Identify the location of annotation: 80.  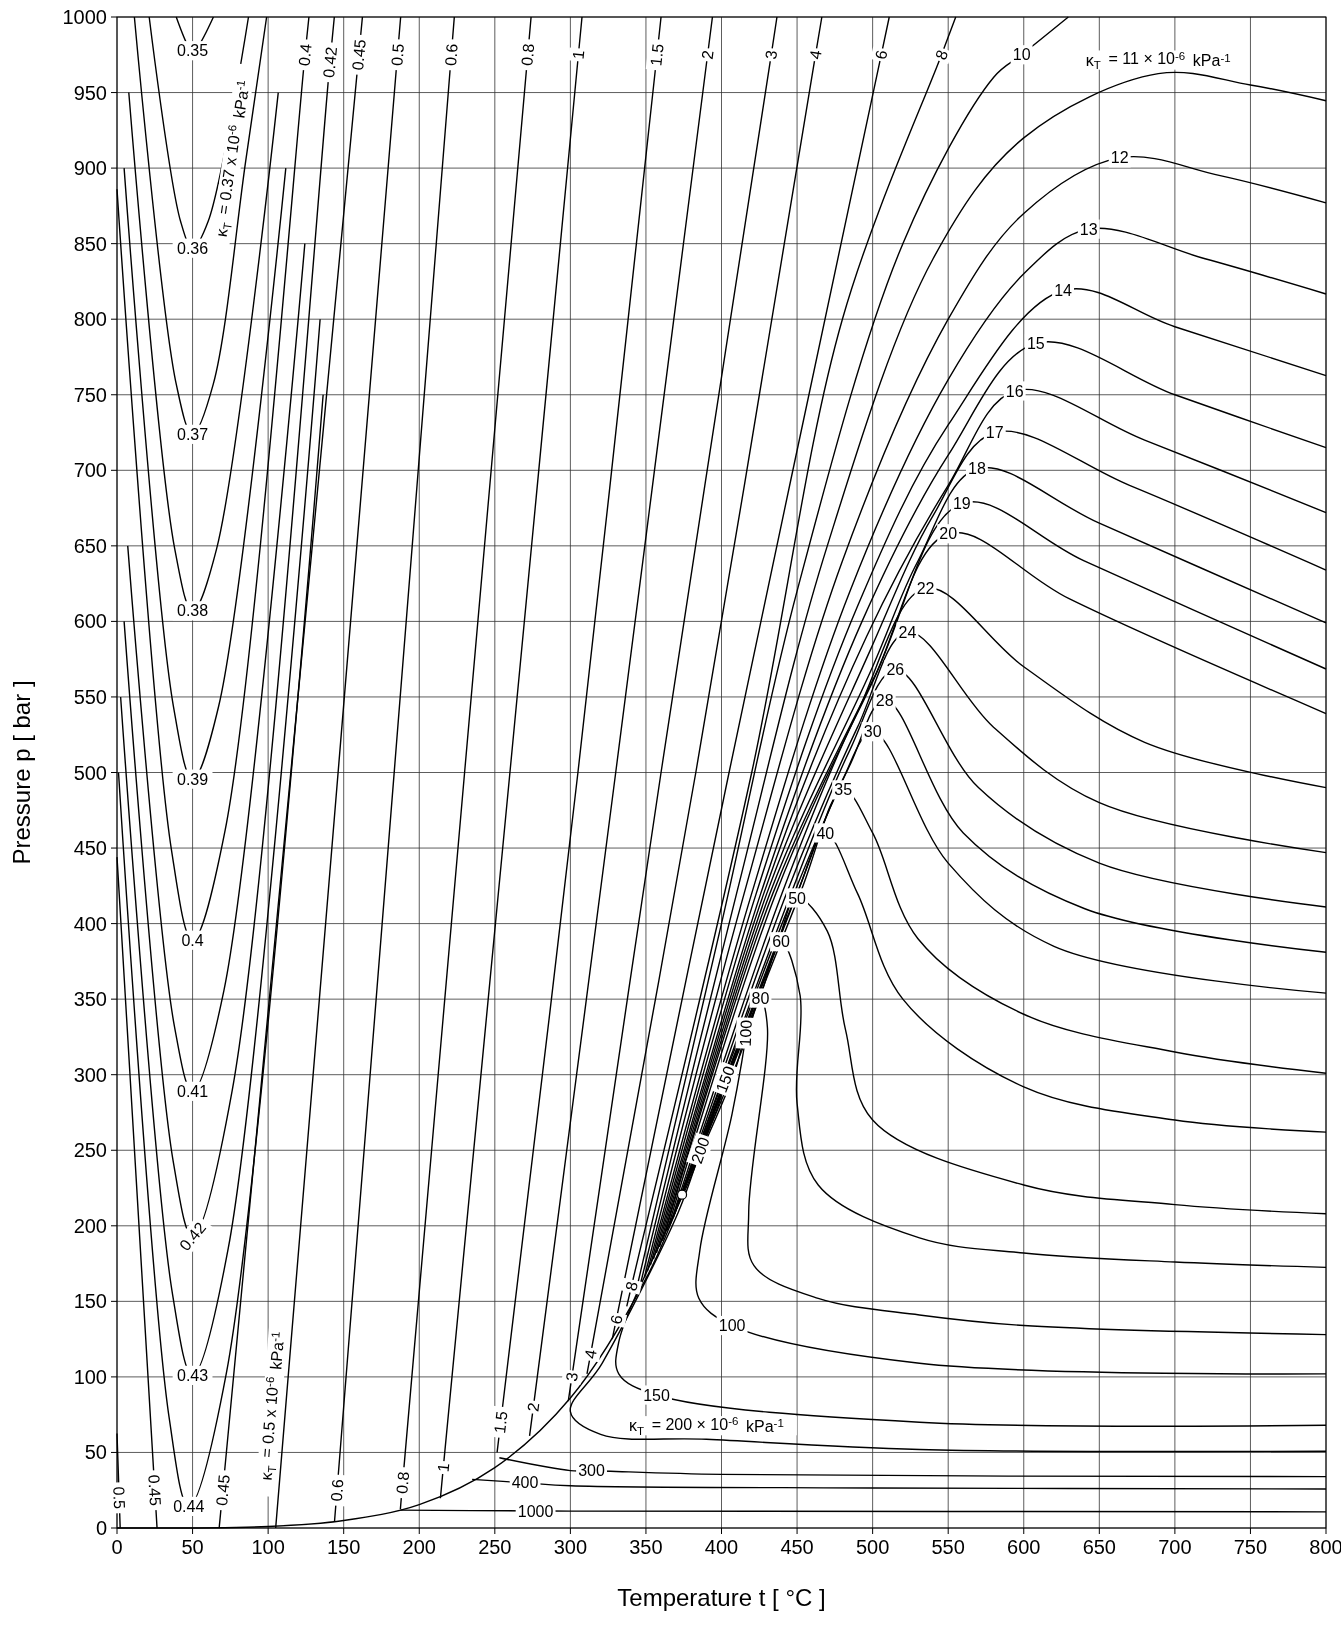
(760, 998).